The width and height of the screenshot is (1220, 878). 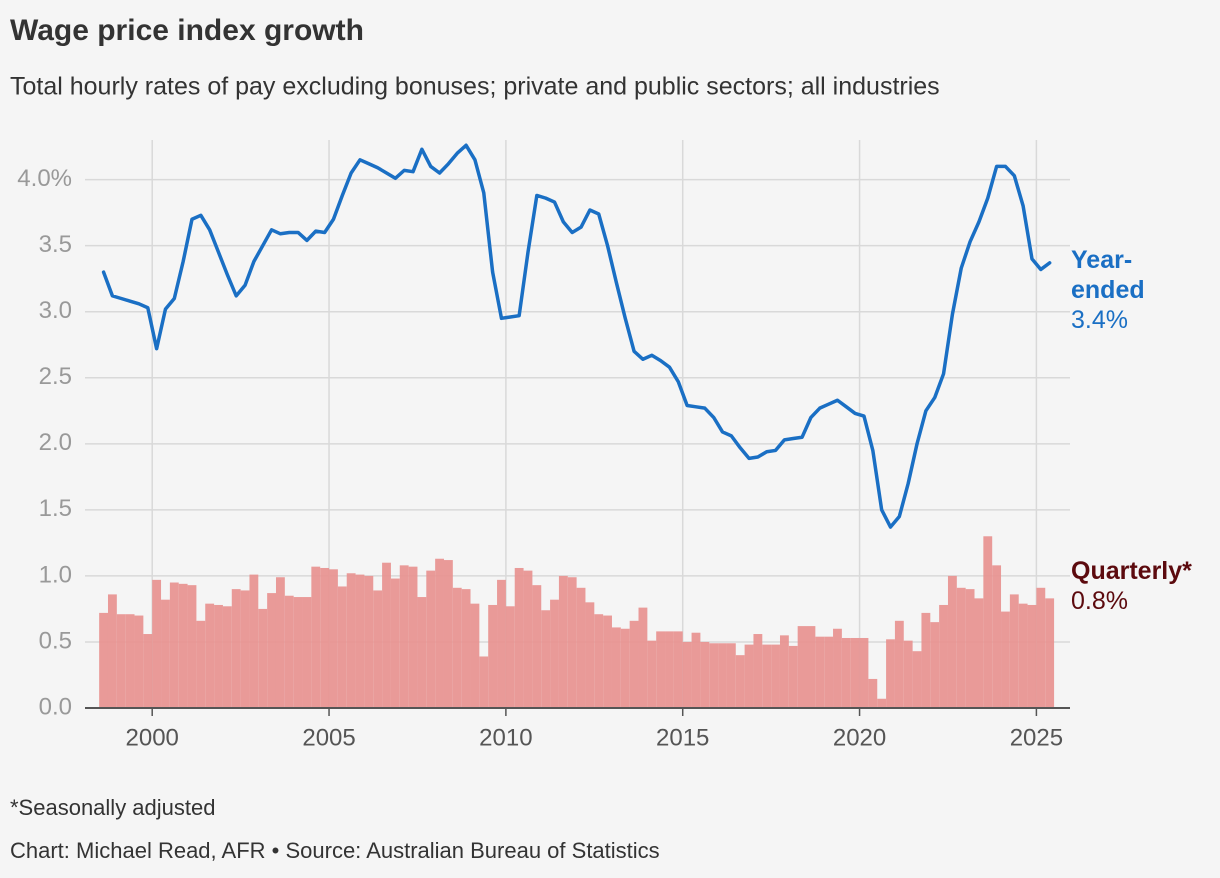 What do you see at coordinates (55, 310) in the screenshot?
I see `y-tick-label: 3.0` at bounding box center [55, 310].